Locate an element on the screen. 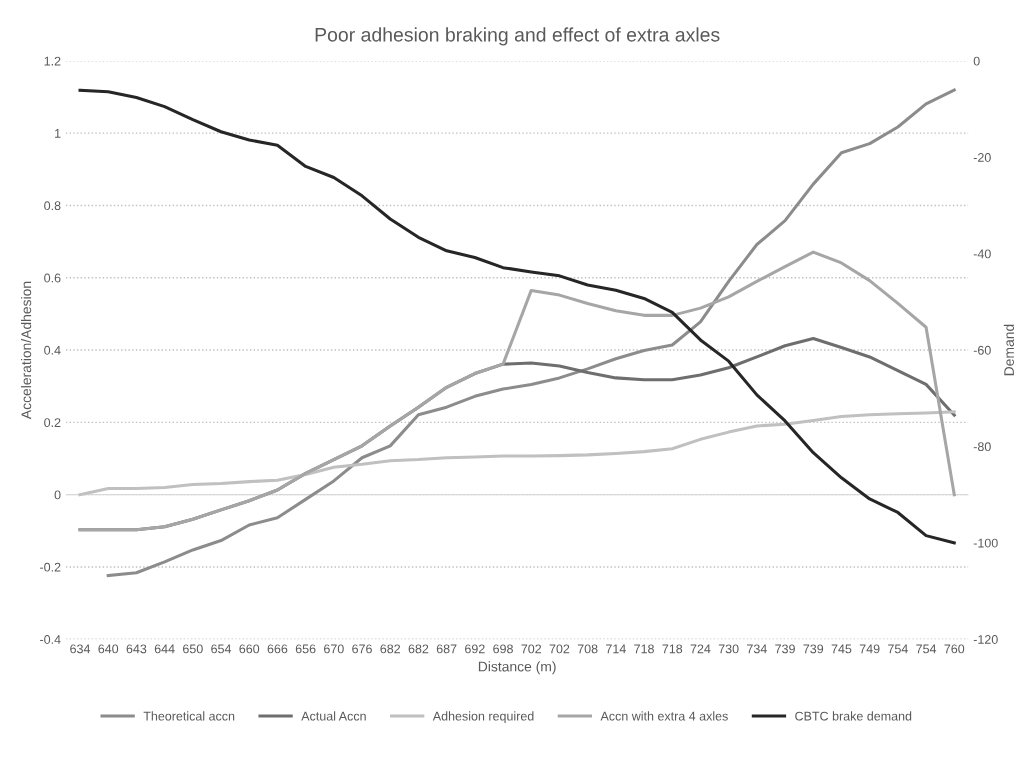 This screenshot has width=1014, height=761. y-axis-title: Acceleration/Adhesion is located at coordinates (26, 350).